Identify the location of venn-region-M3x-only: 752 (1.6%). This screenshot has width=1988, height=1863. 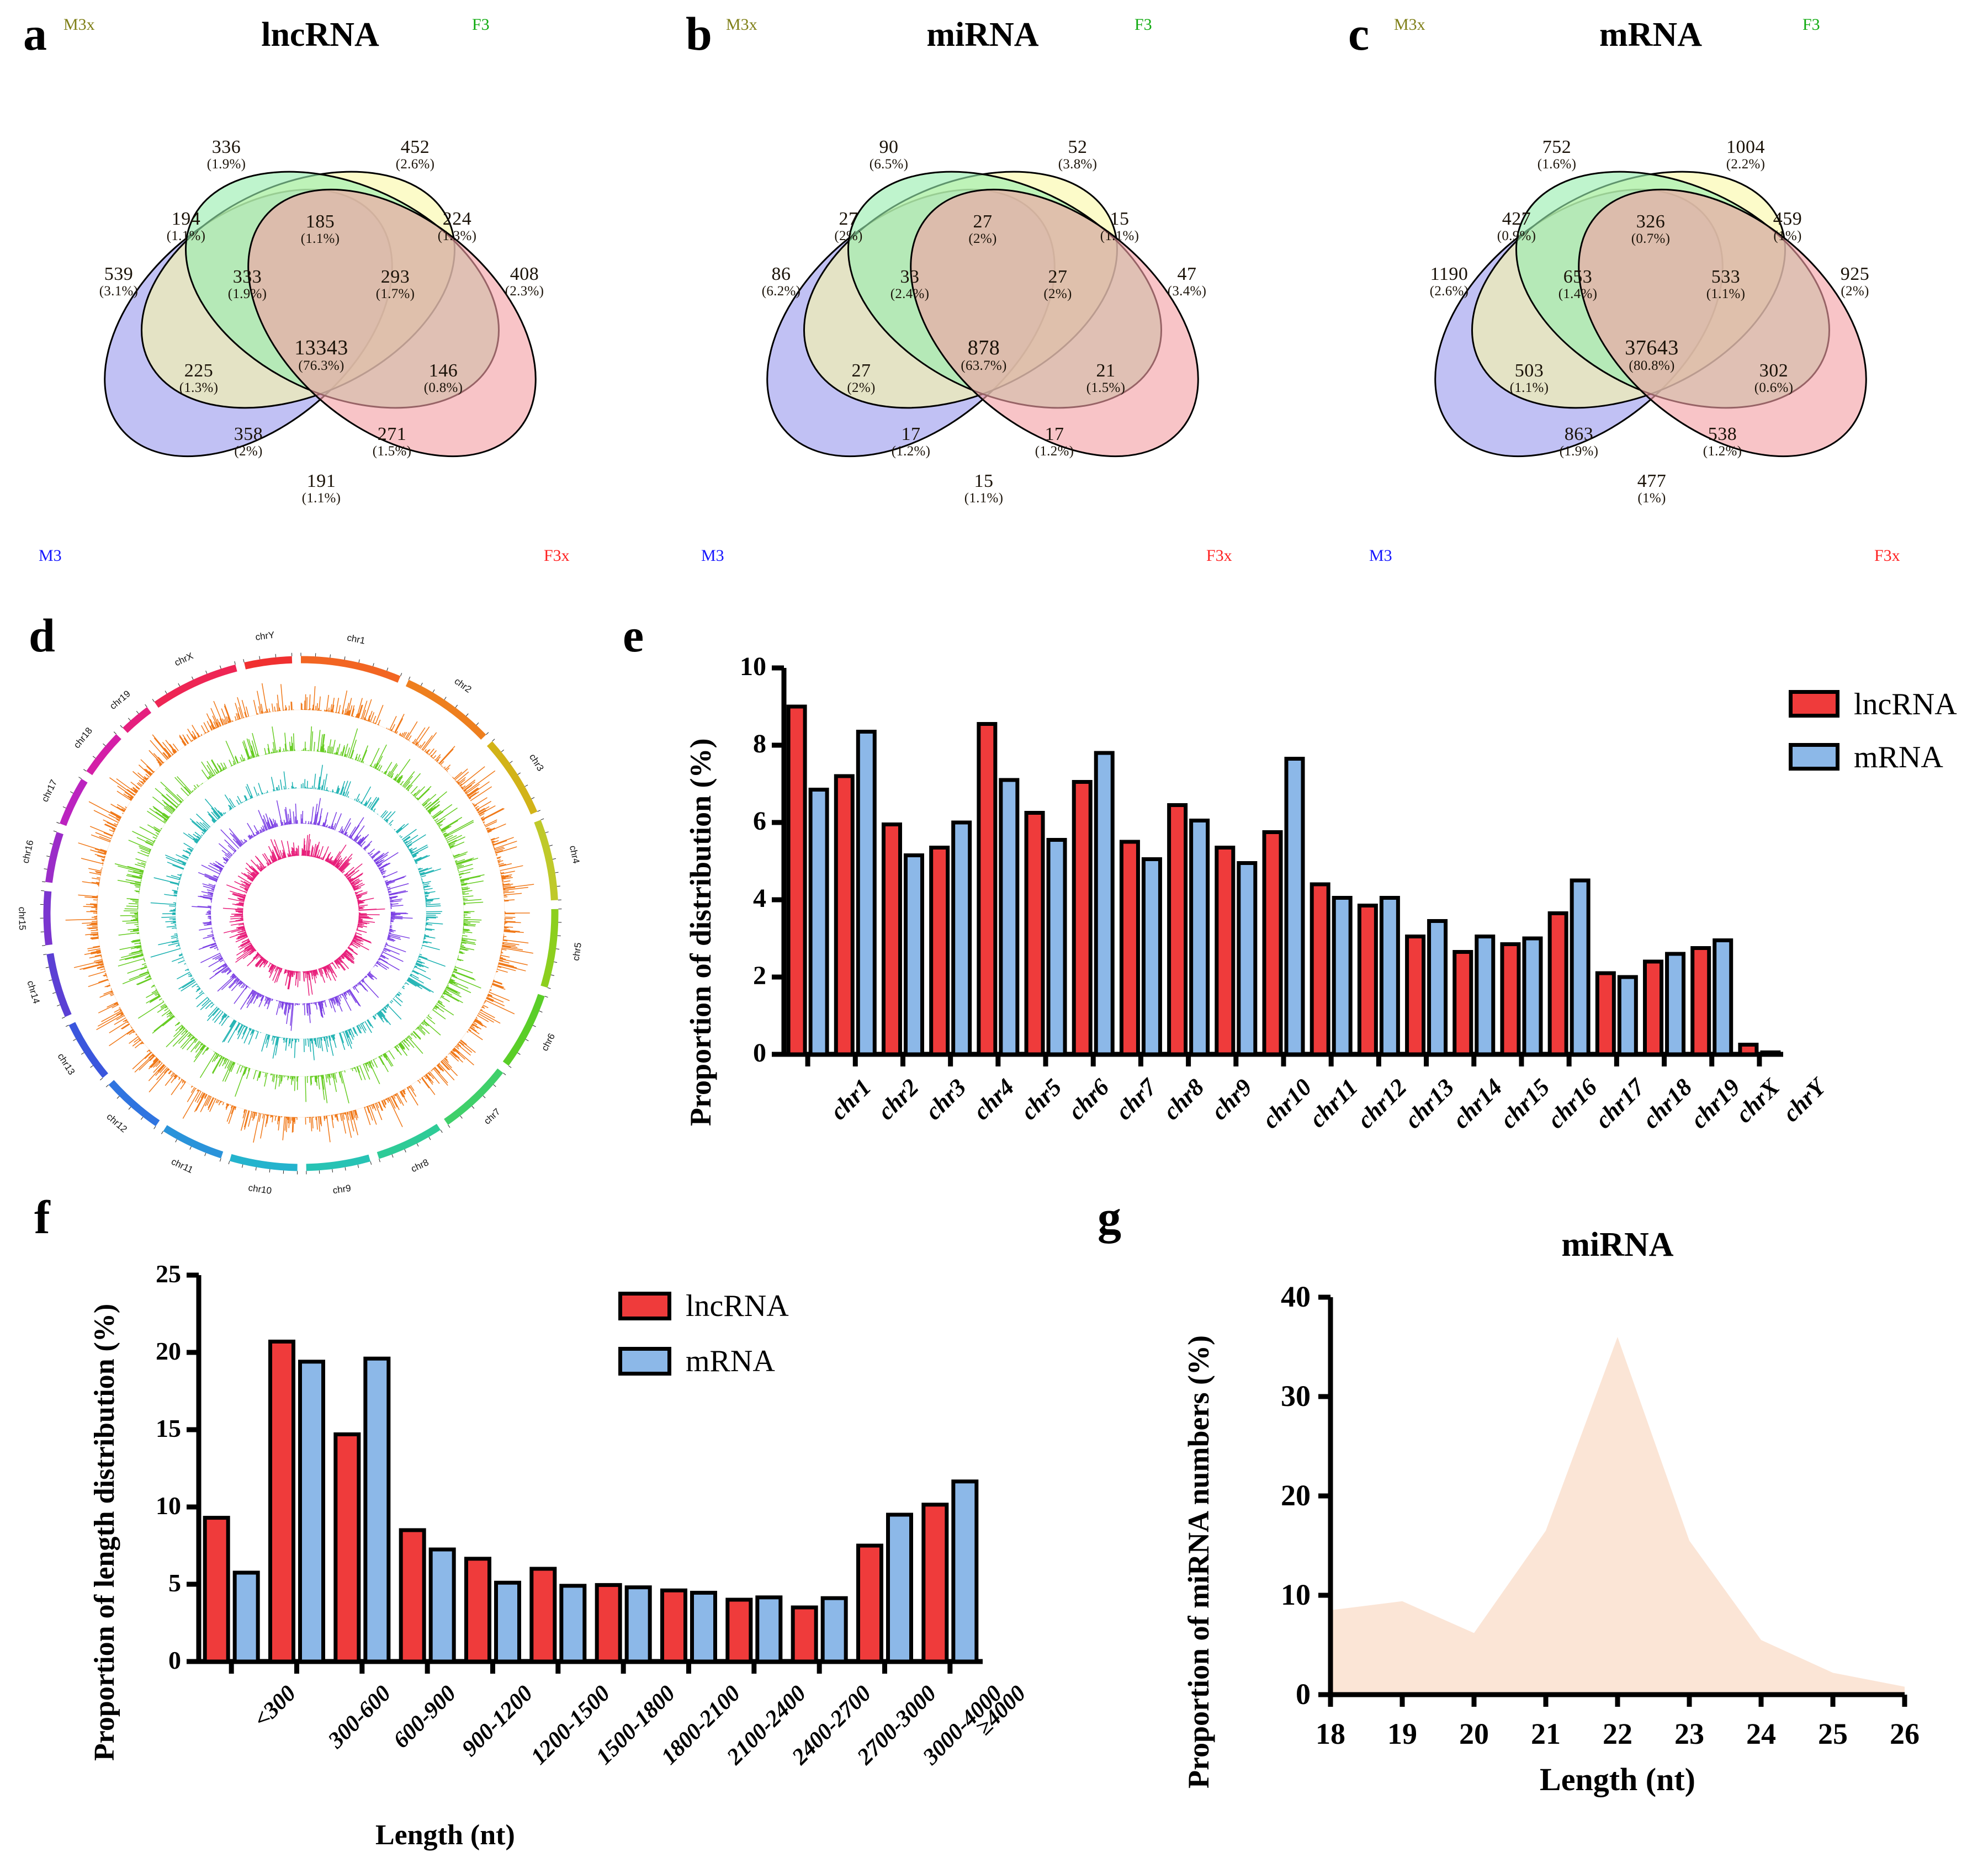
(1557, 154).